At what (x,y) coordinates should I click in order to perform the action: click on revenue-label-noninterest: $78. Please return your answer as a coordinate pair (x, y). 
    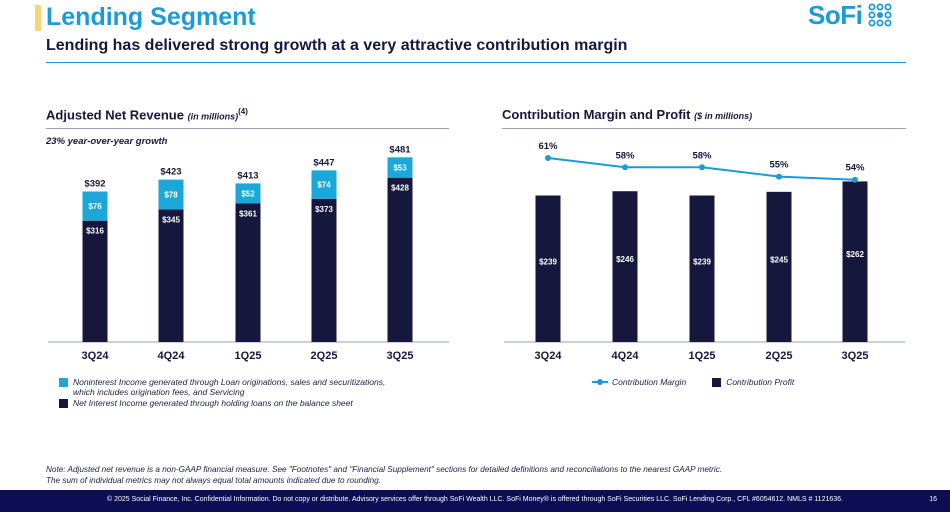
    Looking at the image, I should click on (171, 195).